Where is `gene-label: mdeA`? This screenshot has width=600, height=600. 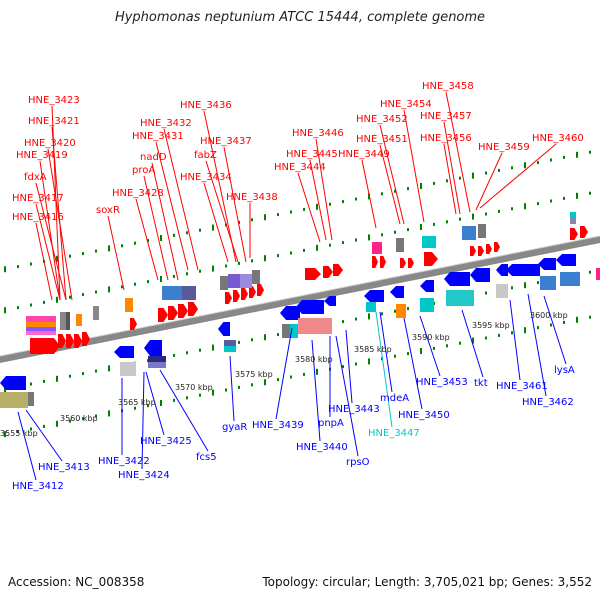
gene-label: mdeA is located at coordinates (394, 398).